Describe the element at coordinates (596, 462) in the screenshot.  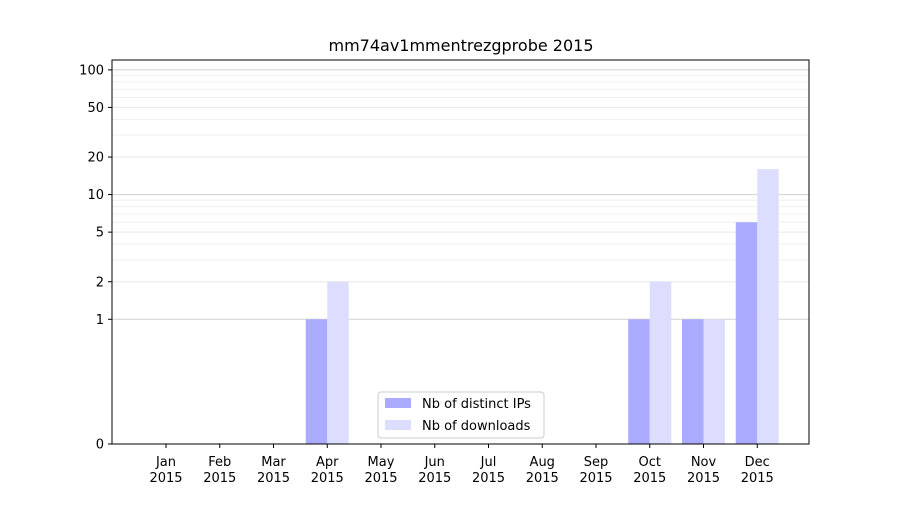
I see `x-tick-label-month: Sep` at that location.